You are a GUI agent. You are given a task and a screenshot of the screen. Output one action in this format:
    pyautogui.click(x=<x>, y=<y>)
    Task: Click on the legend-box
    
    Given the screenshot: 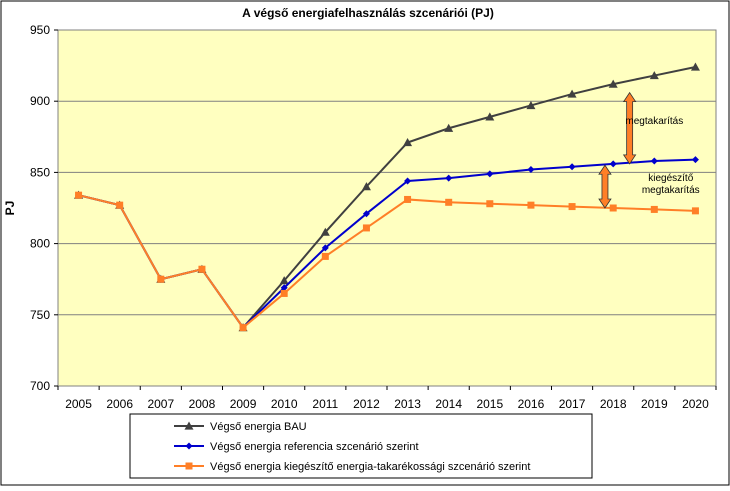 What is the action you would take?
    pyautogui.click(x=361, y=446)
    